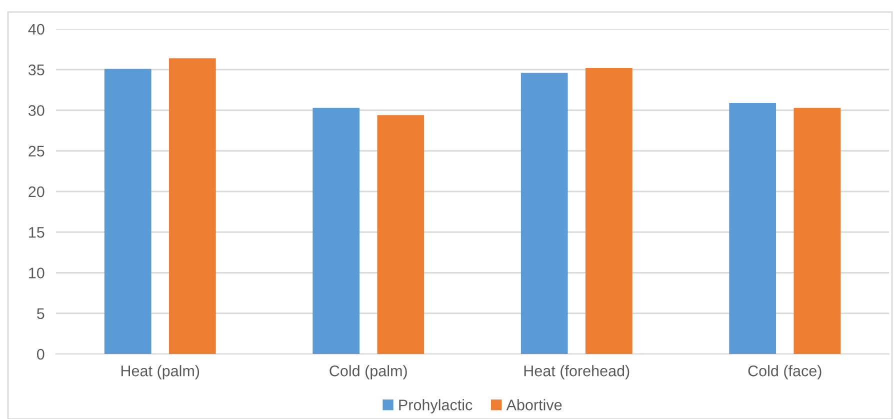 This screenshot has height=419, width=894. Describe the element at coordinates (36, 29) in the screenshot. I see `y-tick-label: 40` at that location.